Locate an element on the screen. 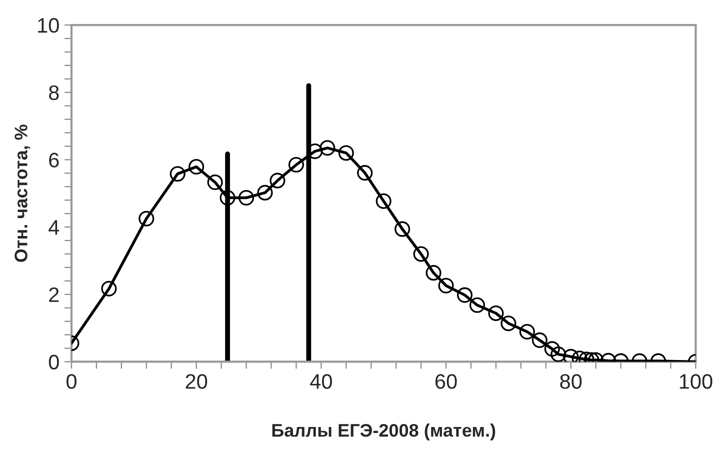  x-tick-label: 60 is located at coordinates (446, 381).